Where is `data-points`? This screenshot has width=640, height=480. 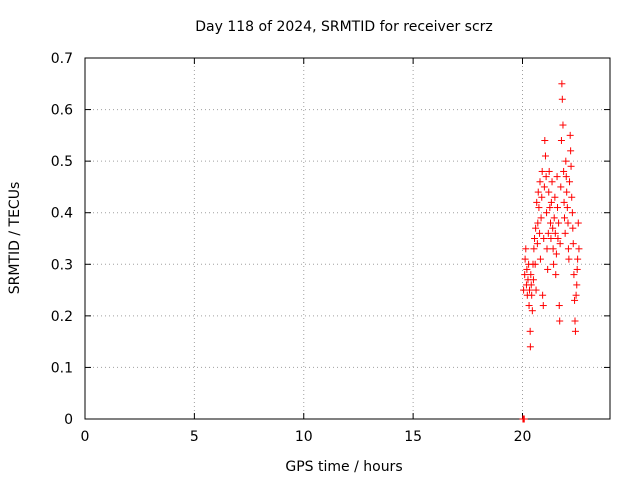 data-points is located at coordinates (551, 251).